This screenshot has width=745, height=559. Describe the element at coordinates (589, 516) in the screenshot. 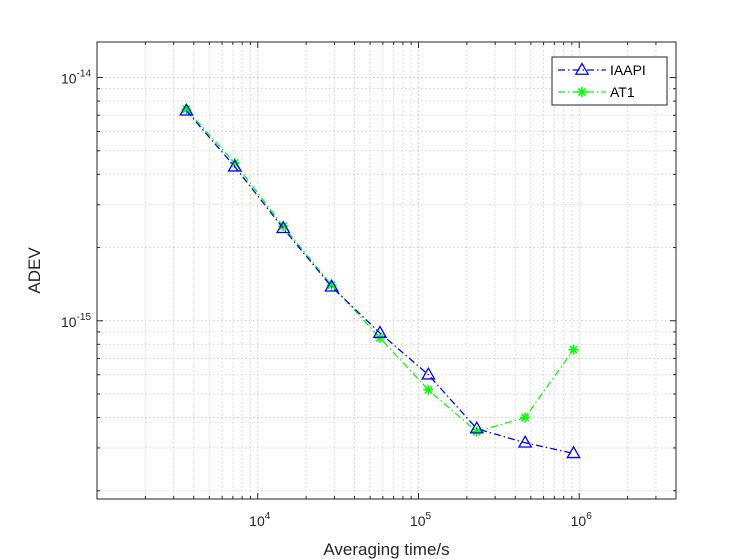

I see `x-tick-label-exponent: 6` at that location.